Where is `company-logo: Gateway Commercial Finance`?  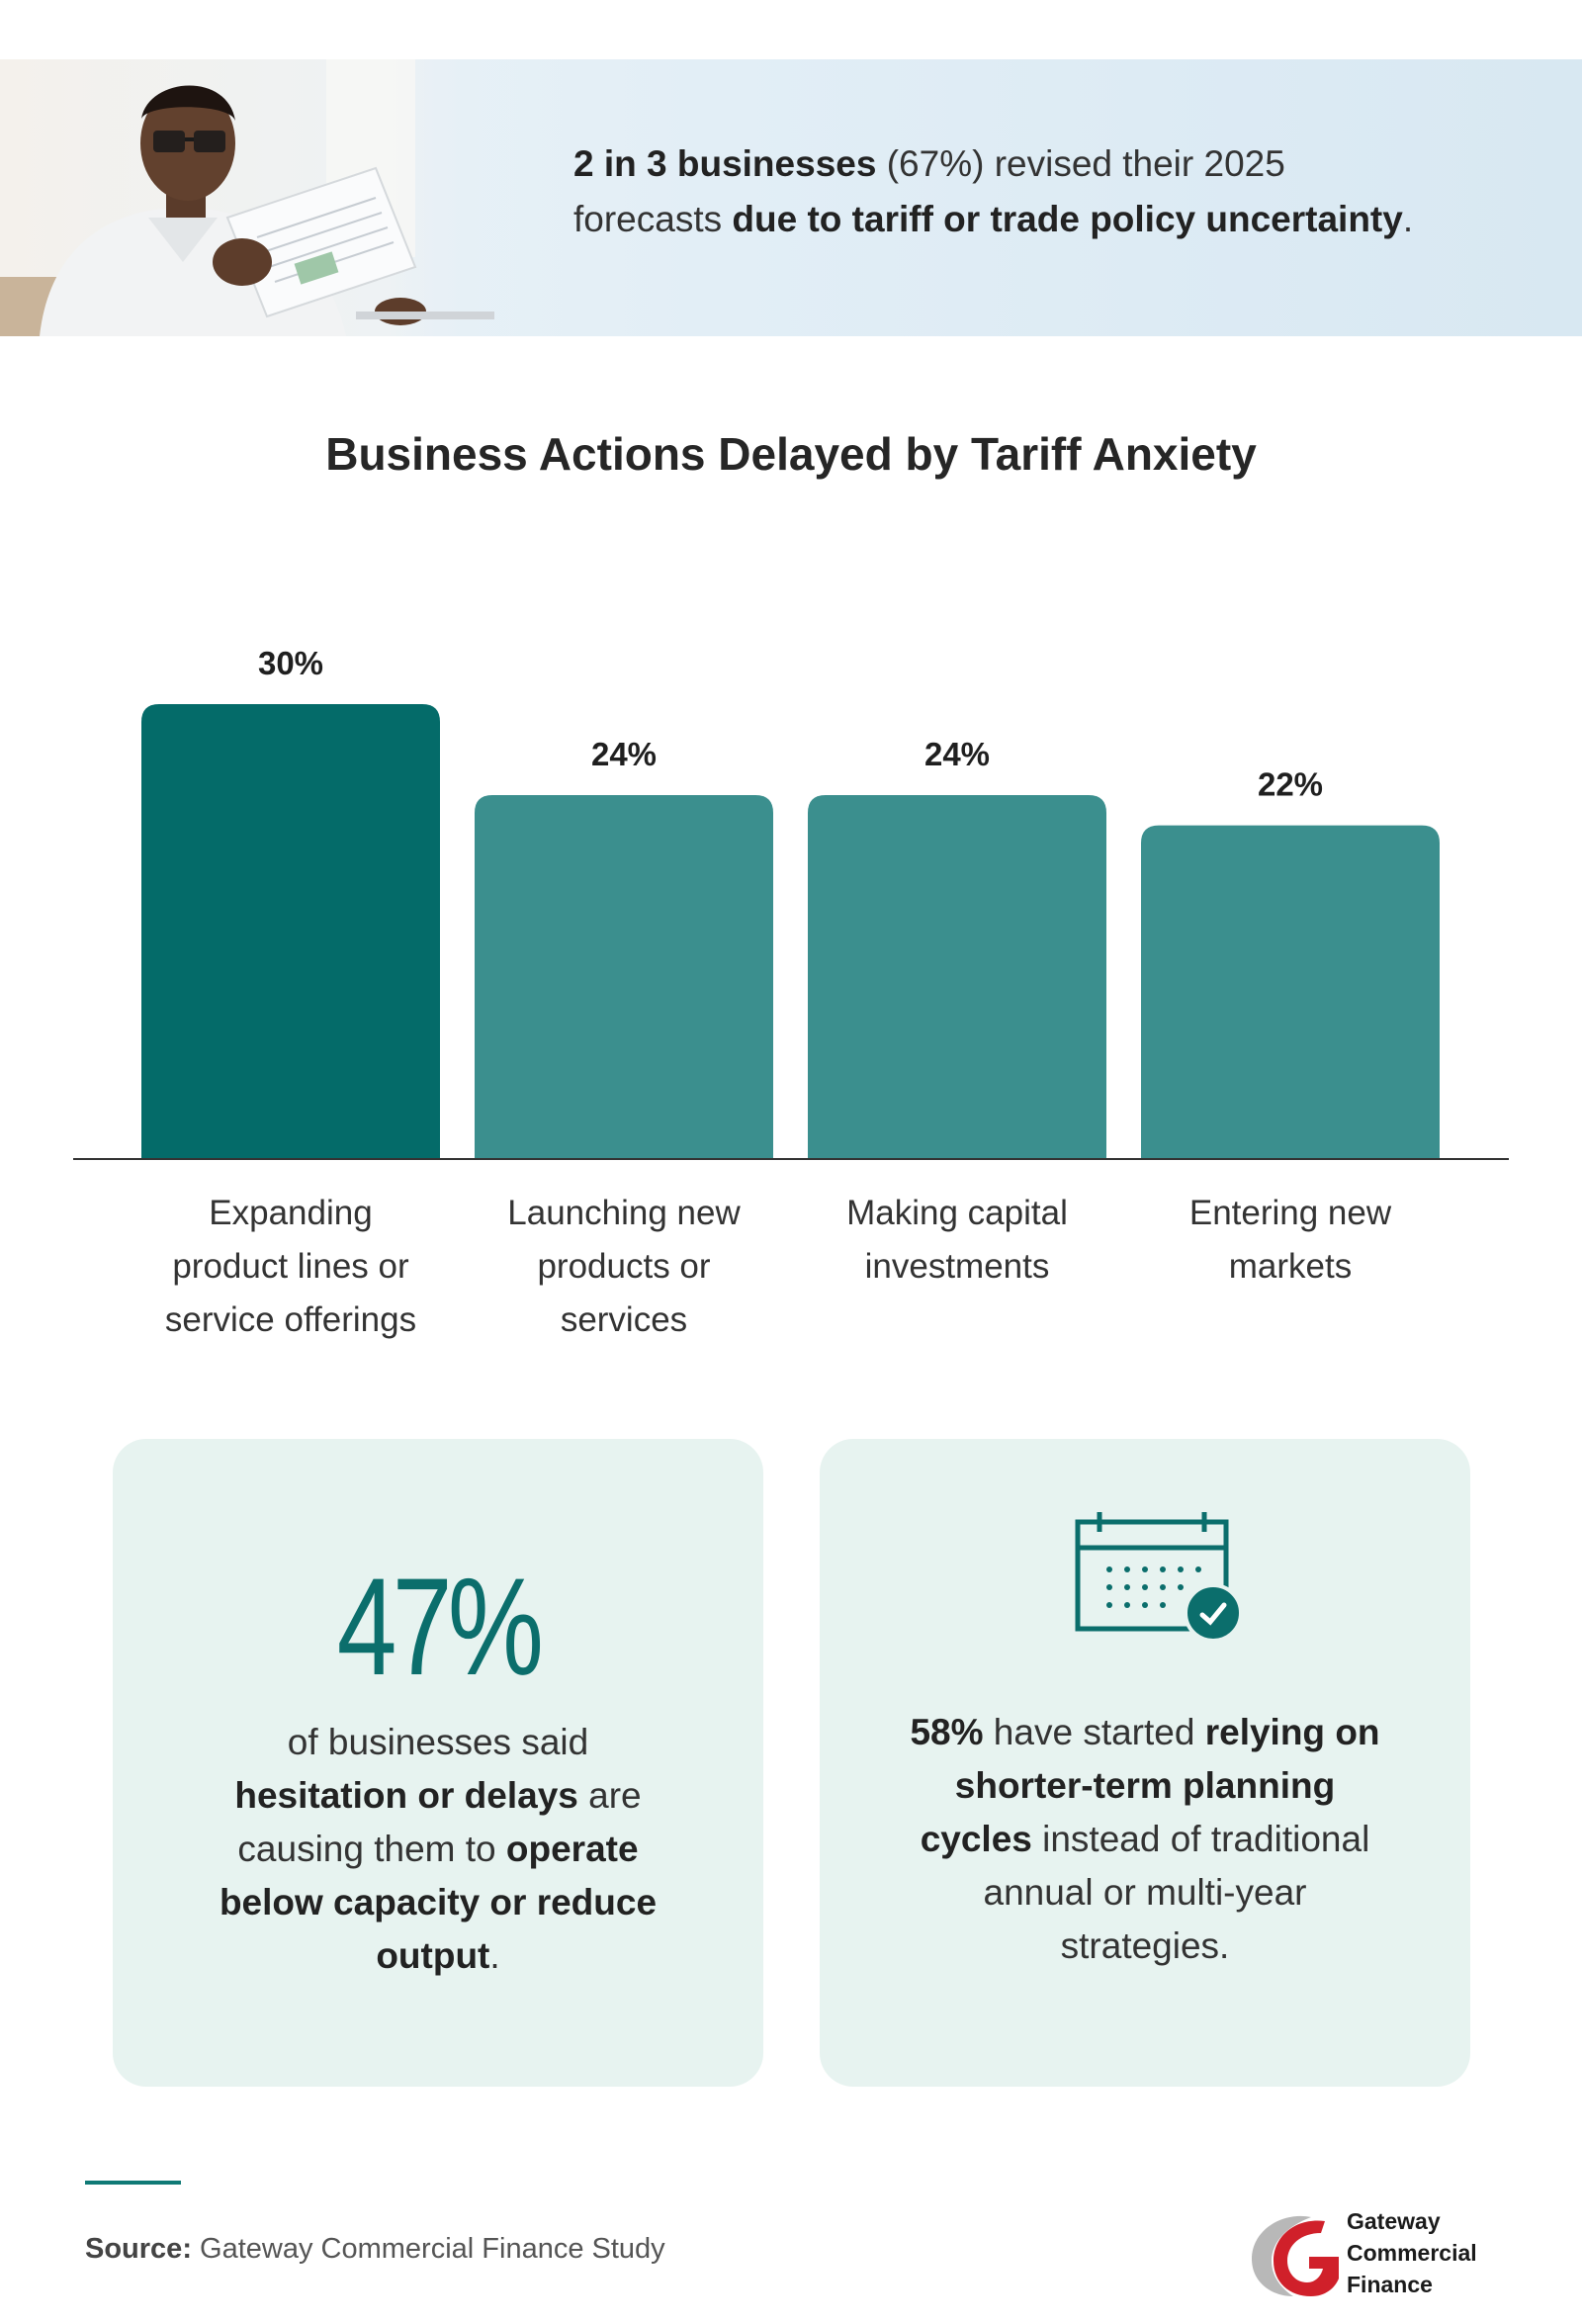 company-logo: Gateway Commercial Finance is located at coordinates (1380, 2252).